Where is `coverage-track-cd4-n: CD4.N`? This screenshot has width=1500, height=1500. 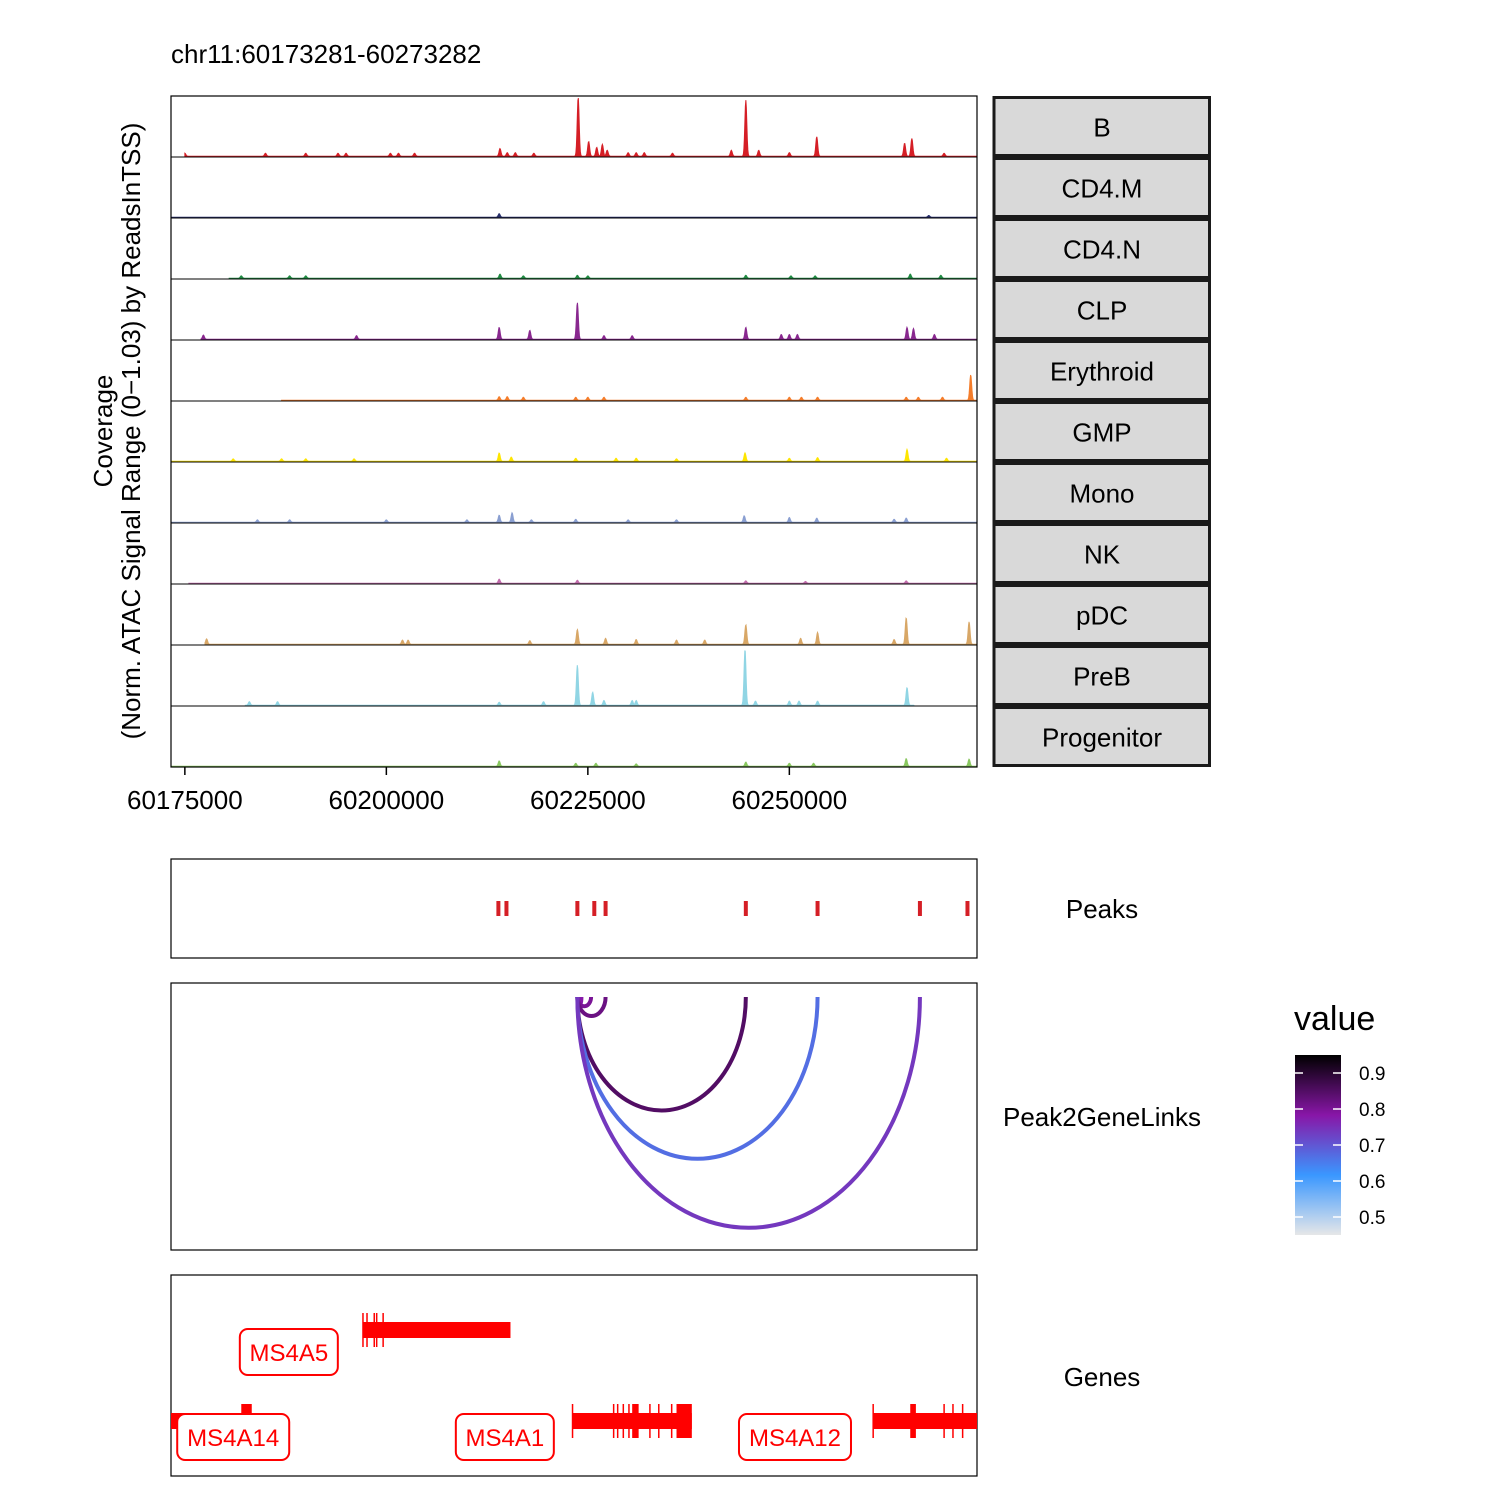 coverage-track-cd4-n: CD4.N is located at coordinates (691, 249).